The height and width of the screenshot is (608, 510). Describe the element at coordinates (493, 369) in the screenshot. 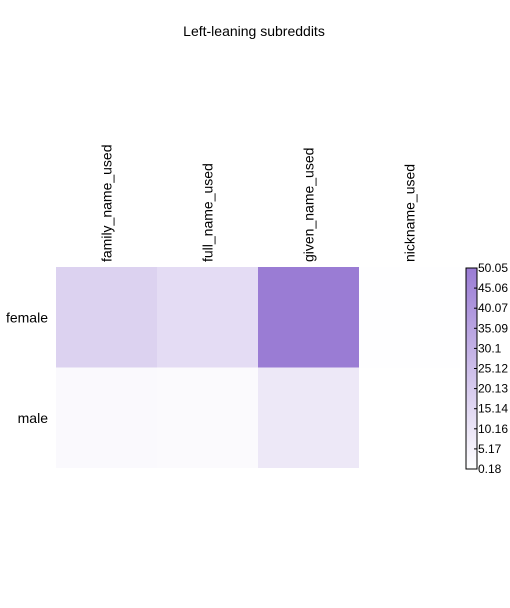

I see `legend-tick-label: 25.12` at that location.